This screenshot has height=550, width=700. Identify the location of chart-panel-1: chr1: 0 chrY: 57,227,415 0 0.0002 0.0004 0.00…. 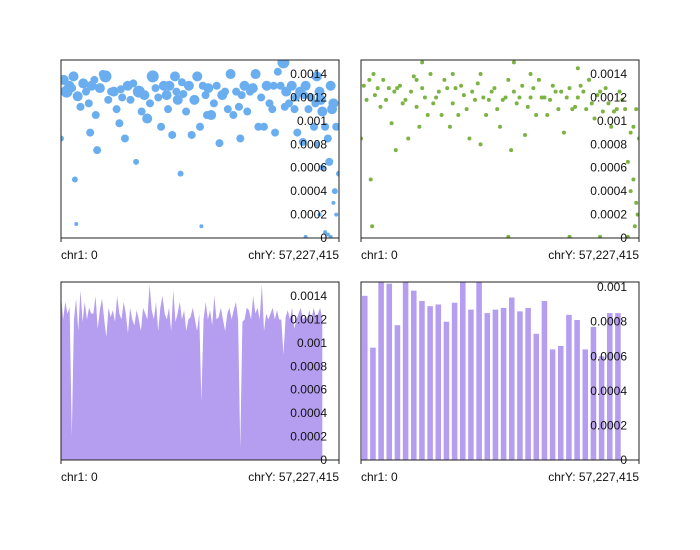
(200, 160).